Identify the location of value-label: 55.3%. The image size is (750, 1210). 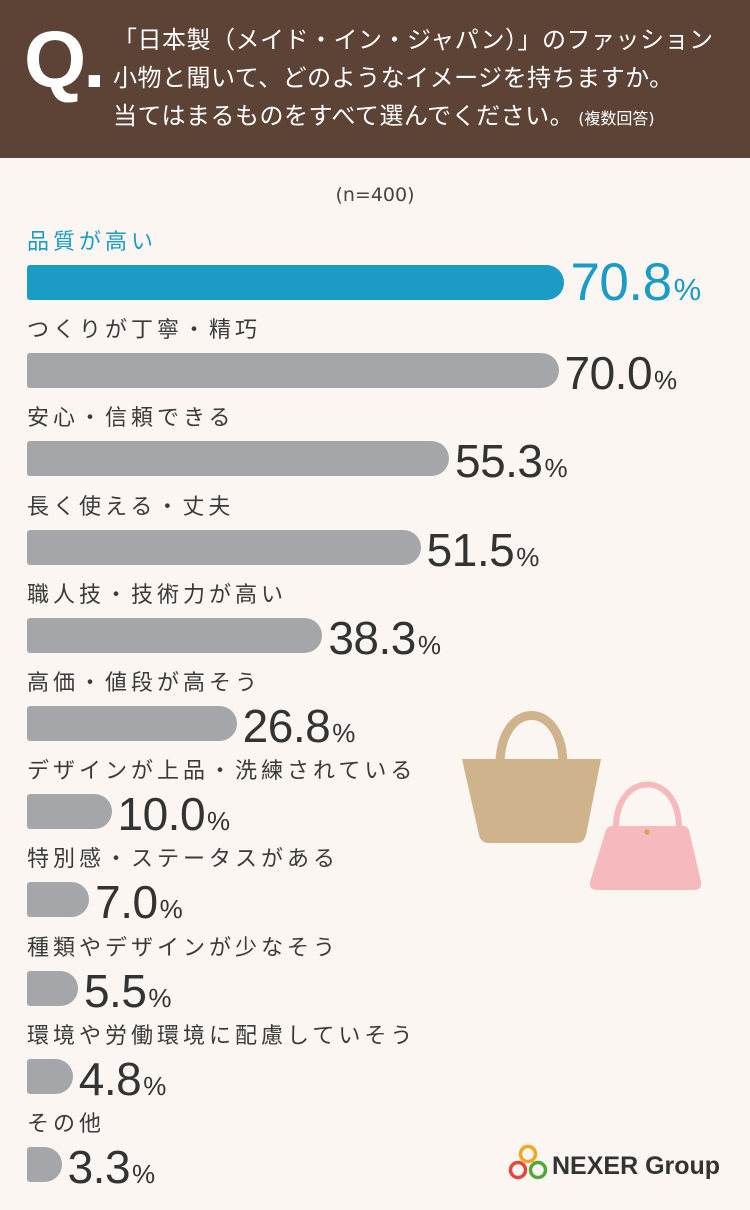
(511, 461).